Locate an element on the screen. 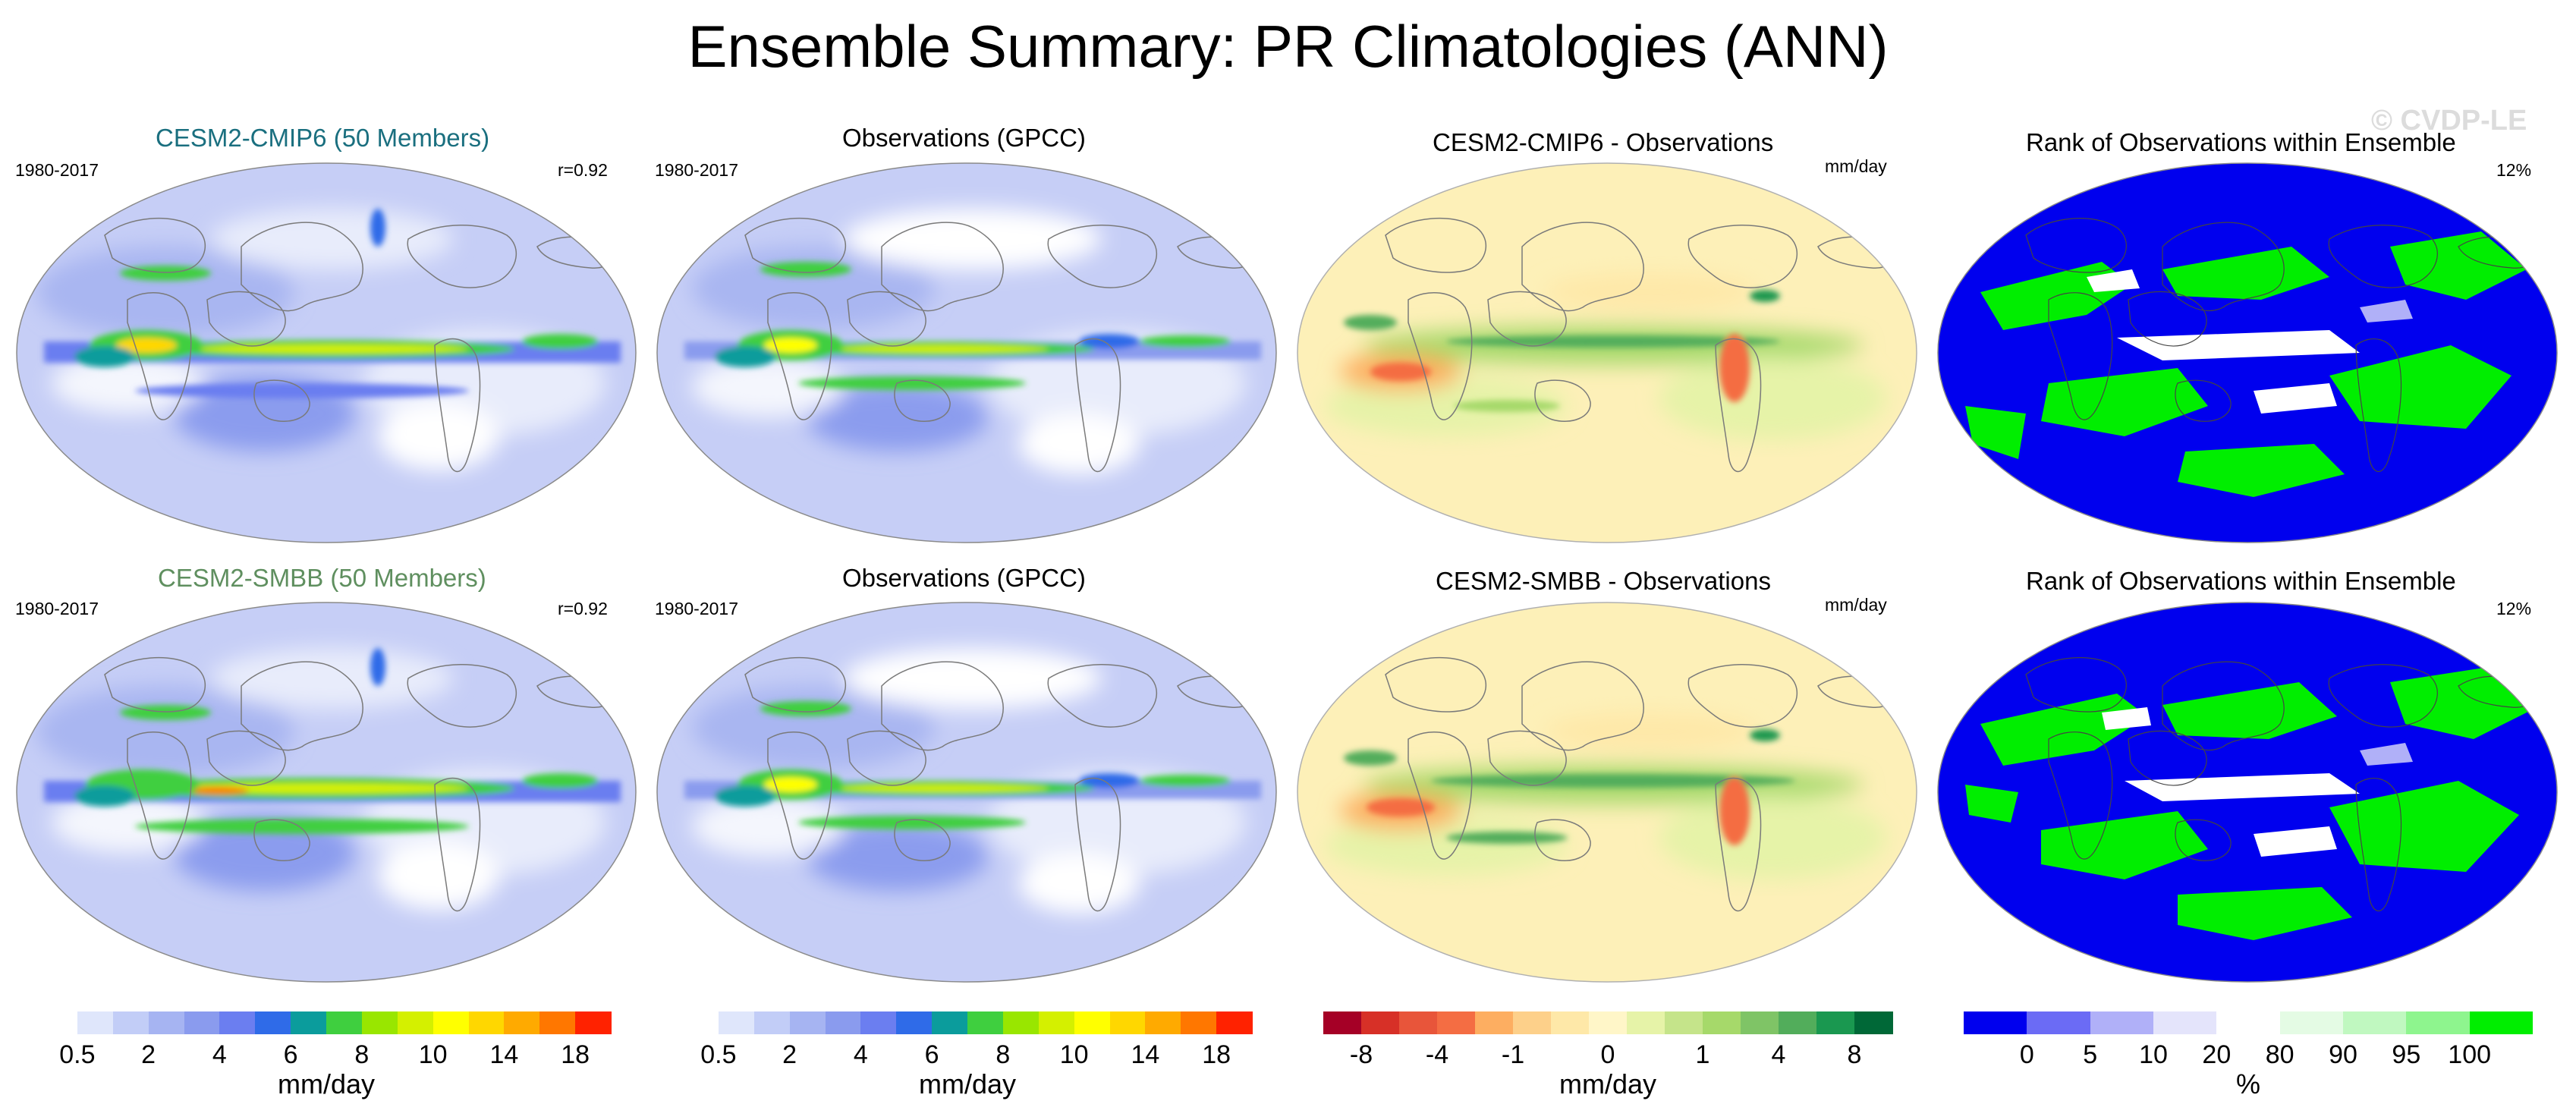 The image size is (2576, 1120). row2-diff-units: mm/day is located at coordinates (1856, 605).